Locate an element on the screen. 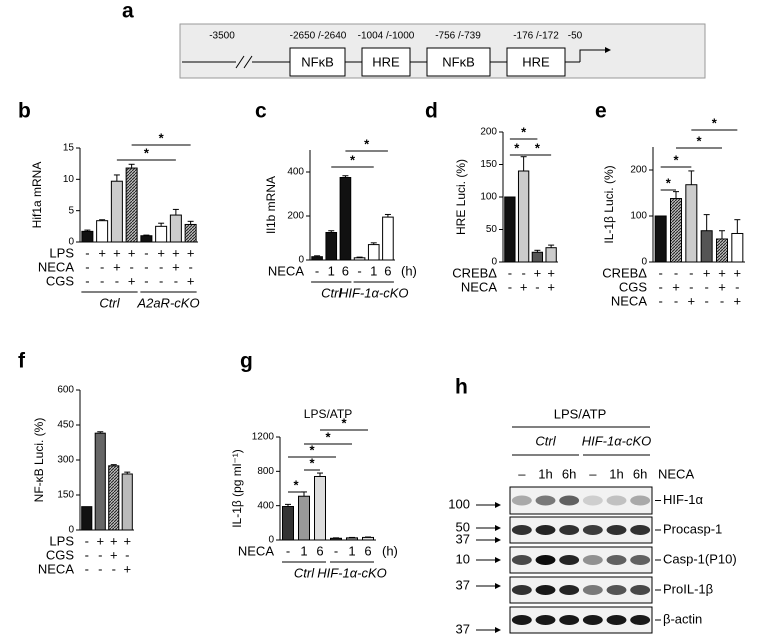 The width and height of the screenshot is (764, 641). condition-label: LPS is located at coordinates (61, 252).